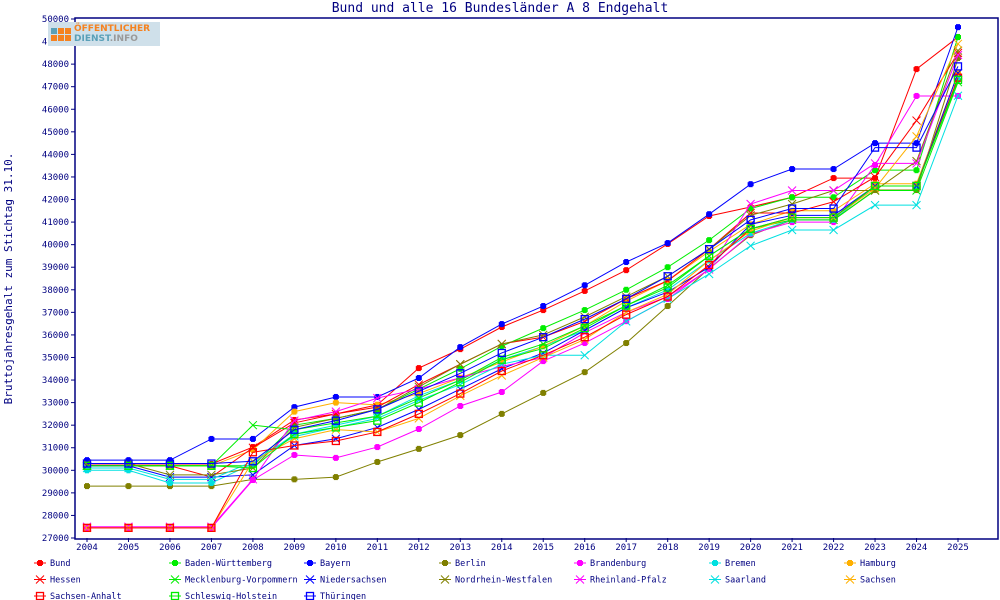 This screenshot has height=600, width=1000. Describe the element at coordinates (732, 564) in the screenshot. I see `legend-item: Bremen` at that location.